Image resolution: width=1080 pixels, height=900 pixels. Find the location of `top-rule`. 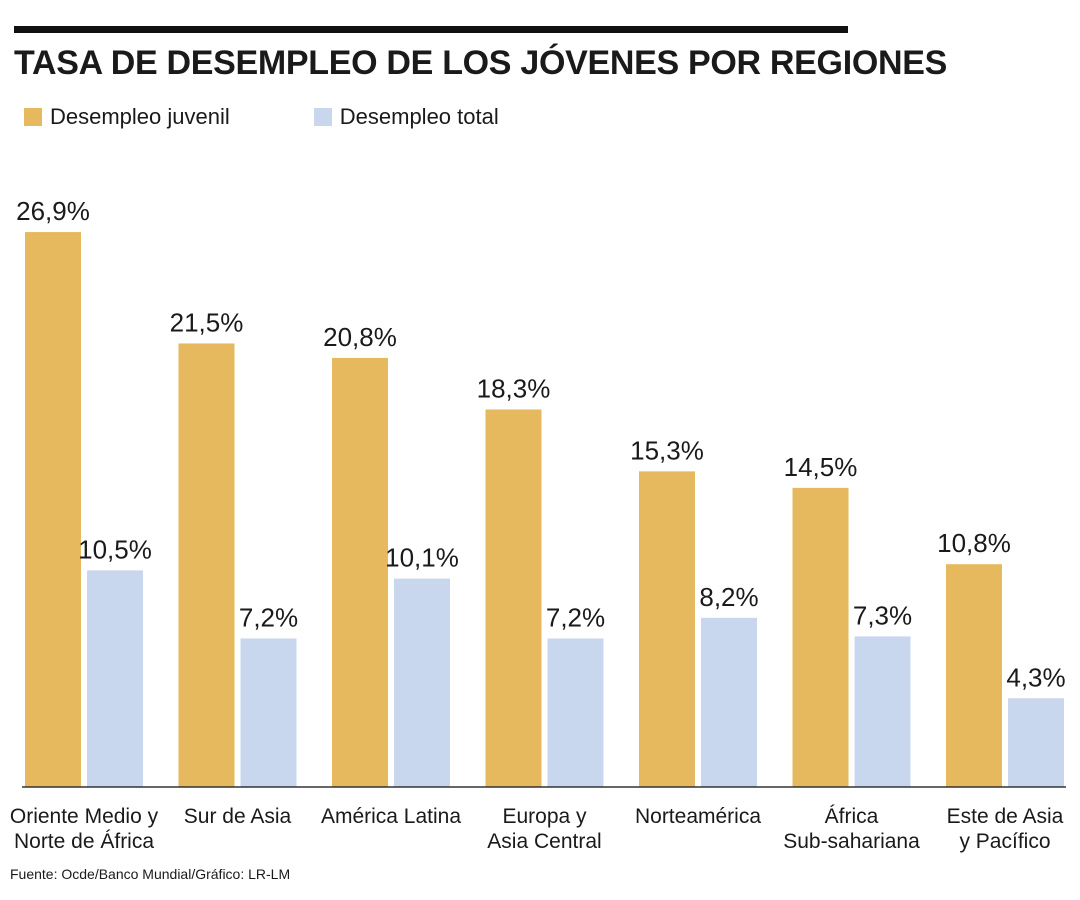

top-rule is located at coordinates (431, 29).